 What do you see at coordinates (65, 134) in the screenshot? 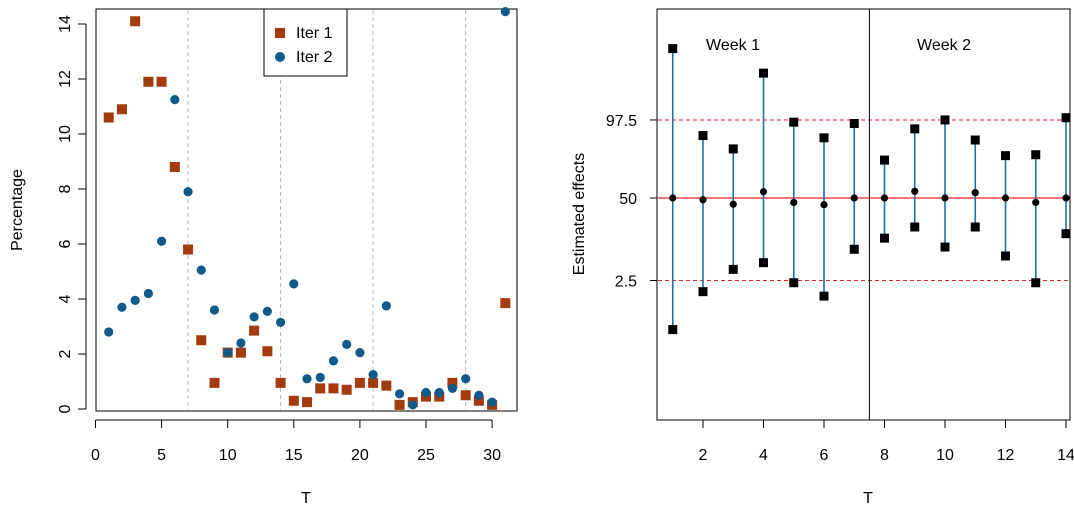
I see `left-y-tick-label-5: 10` at bounding box center [65, 134].